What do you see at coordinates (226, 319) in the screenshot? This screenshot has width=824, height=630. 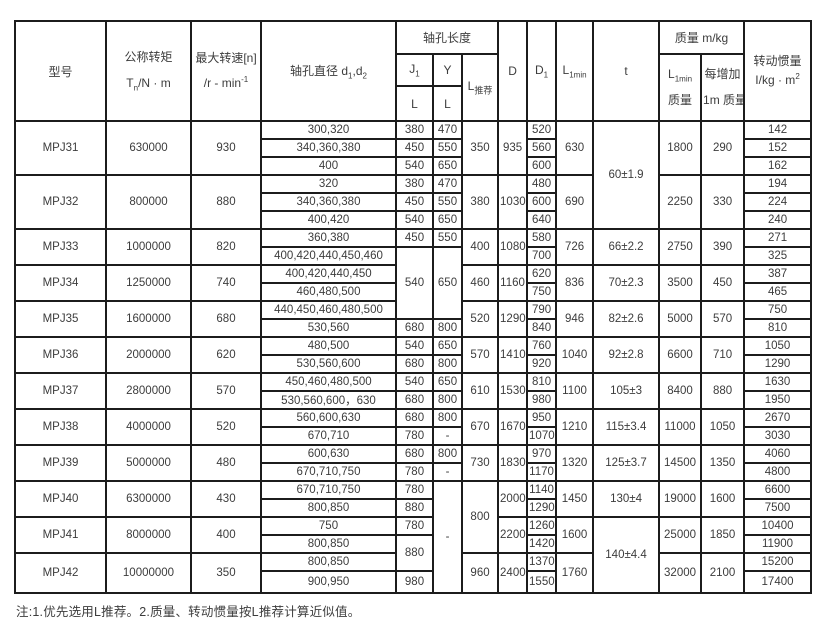 I see `cell-speed: 680` at bounding box center [226, 319].